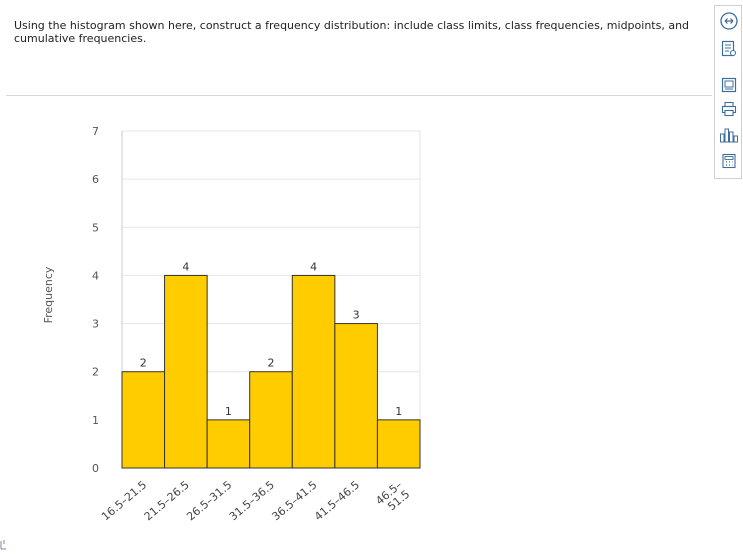  Describe the element at coordinates (4, 545) in the screenshot. I see `page-corner-icon` at that location.